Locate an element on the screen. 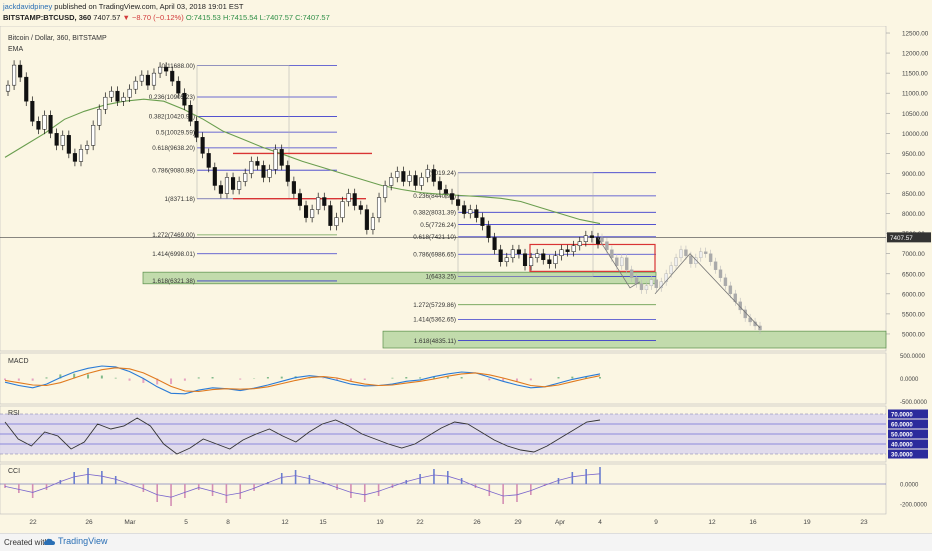 This screenshot has width=932, height=551. fib-level-label: 1.272(5729.86) is located at coordinates (434, 305).